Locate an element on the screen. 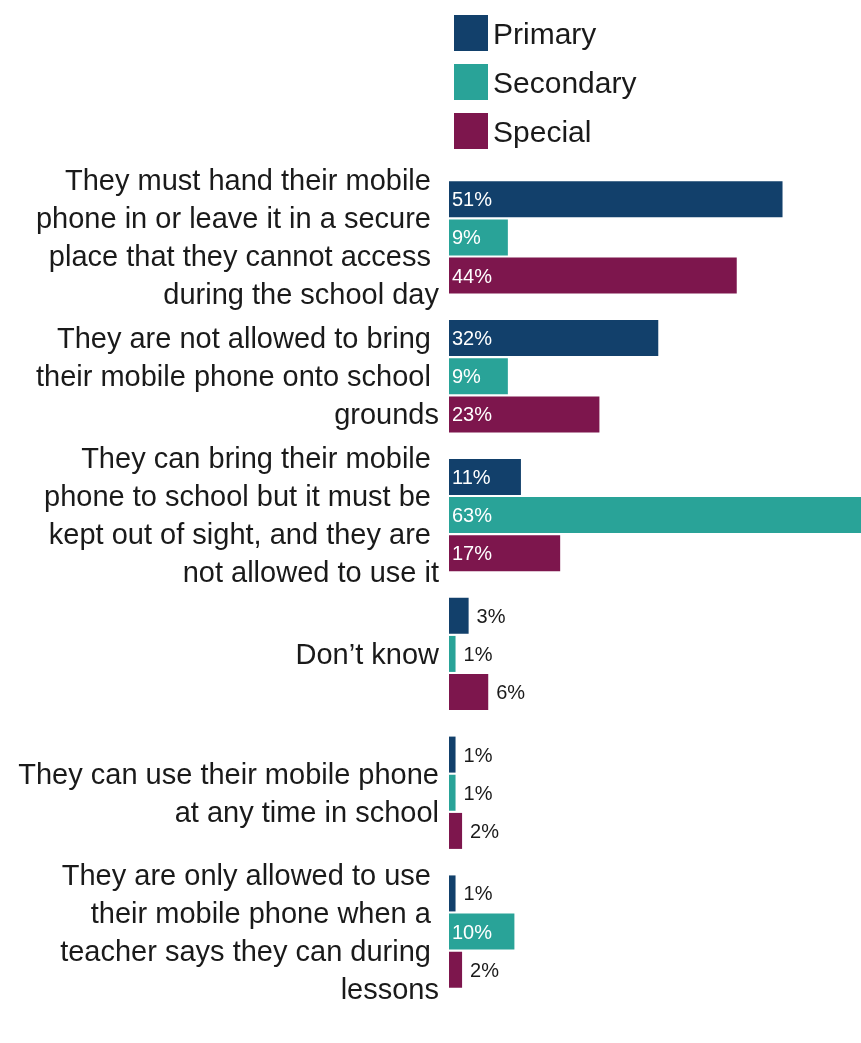 The image size is (861, 1043). data-label: 11% is located at coordinates (471, 476).